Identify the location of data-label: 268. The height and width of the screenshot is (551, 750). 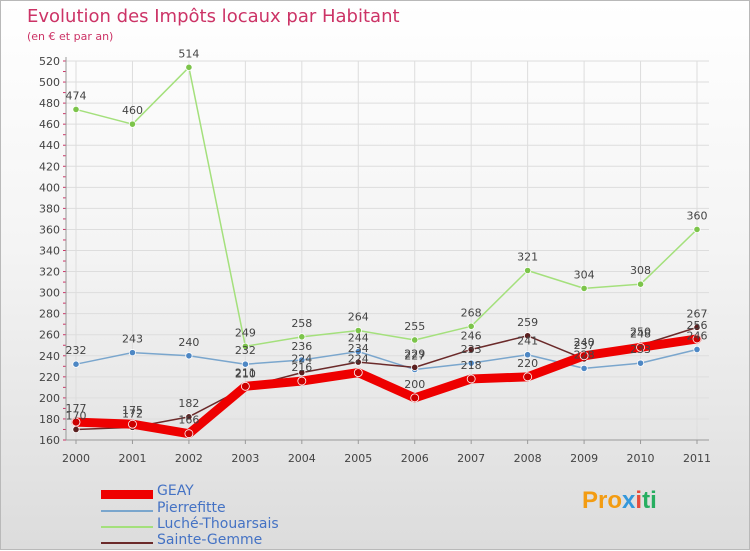
(471, 312).